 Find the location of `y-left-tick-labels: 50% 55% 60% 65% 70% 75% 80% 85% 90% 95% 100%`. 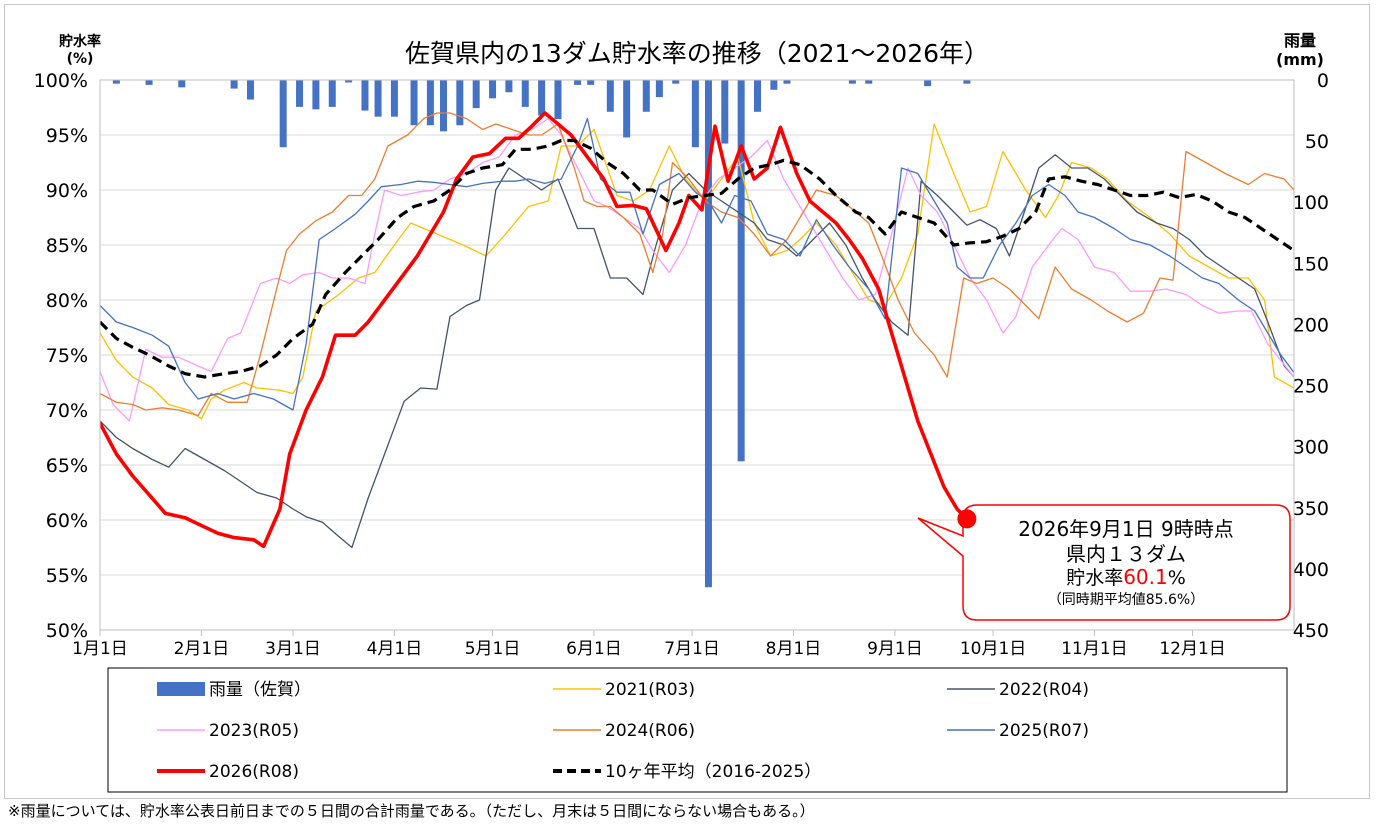

y-left-tick-labels: 50% 55% 60% 65% 70% 75% 80% 85% 90% 95% 100% is located at coordinates (61, 356).